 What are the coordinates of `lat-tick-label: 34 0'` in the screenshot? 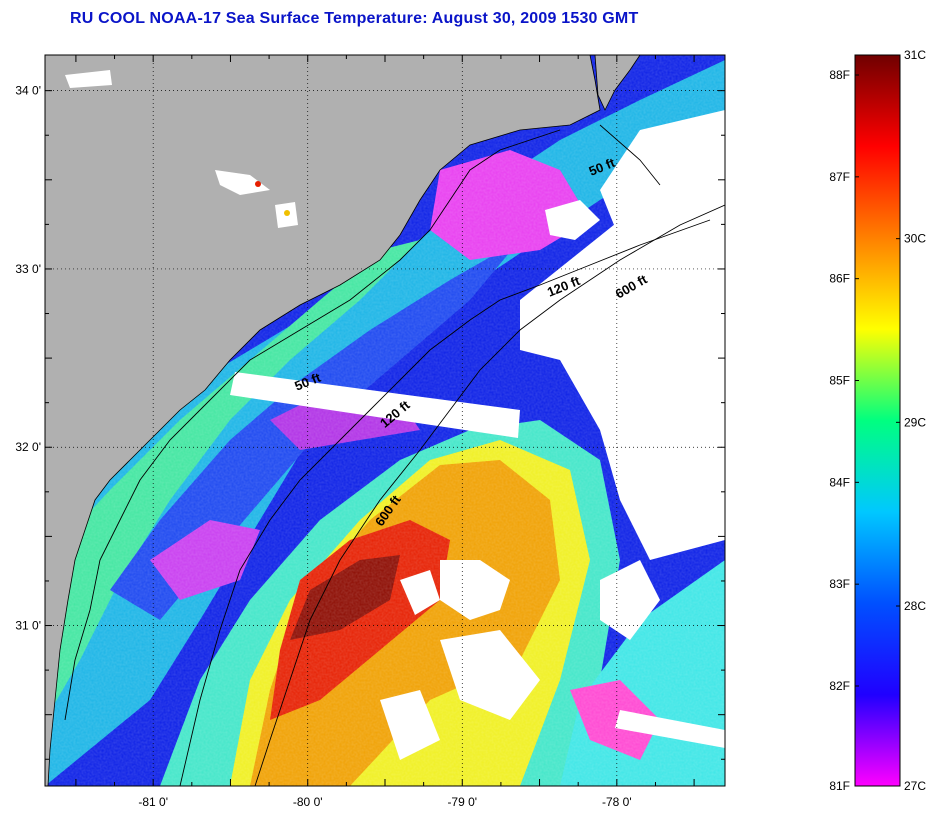 It's located at (28, 91).